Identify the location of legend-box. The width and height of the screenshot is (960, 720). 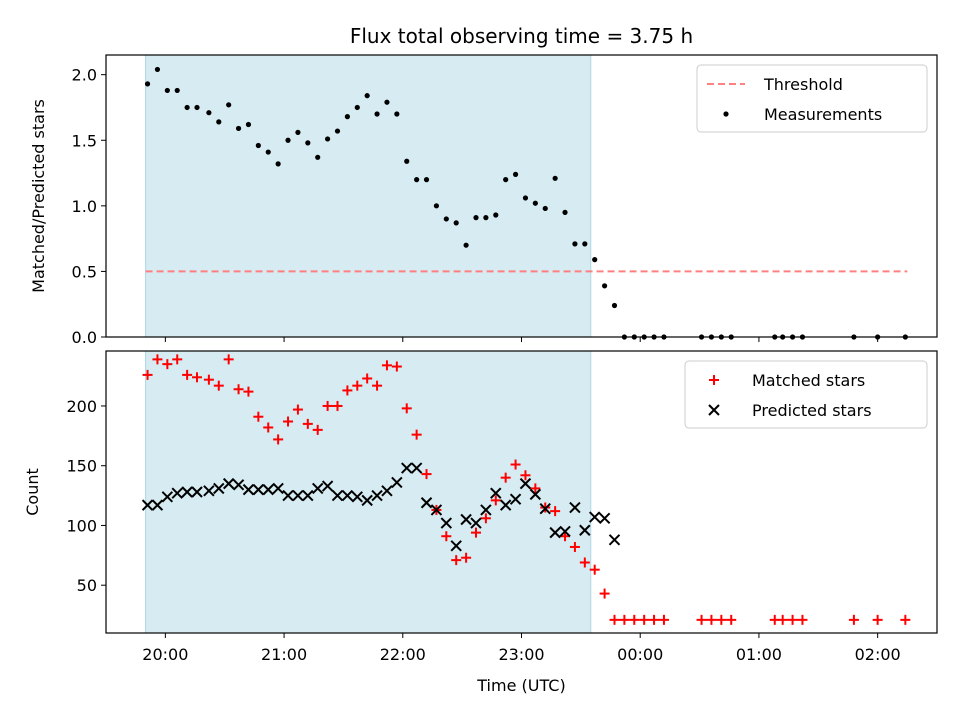
(812, 98).